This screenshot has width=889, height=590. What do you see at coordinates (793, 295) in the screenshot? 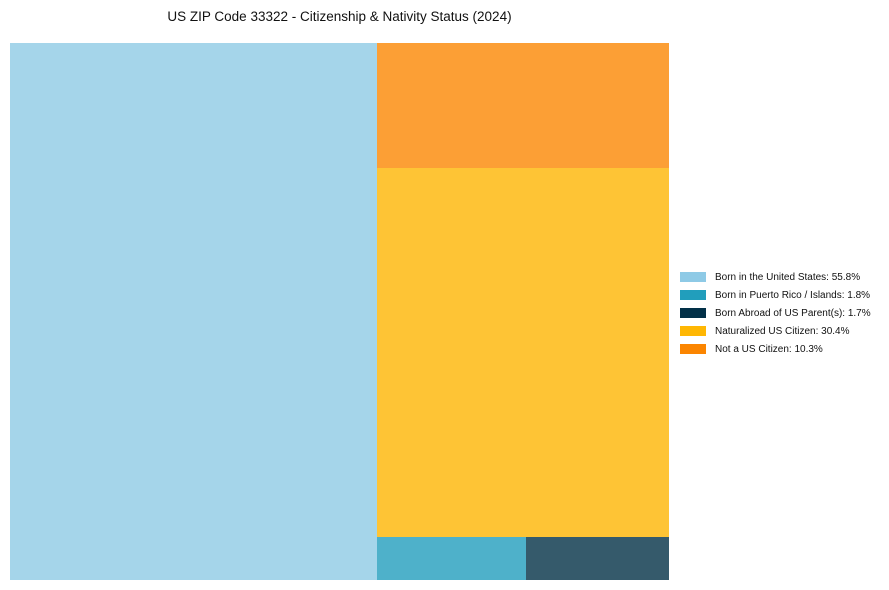
I see `legend-label: Born in Puerto Rico / Islands: 1.8%` at bounding box center [793, 295].